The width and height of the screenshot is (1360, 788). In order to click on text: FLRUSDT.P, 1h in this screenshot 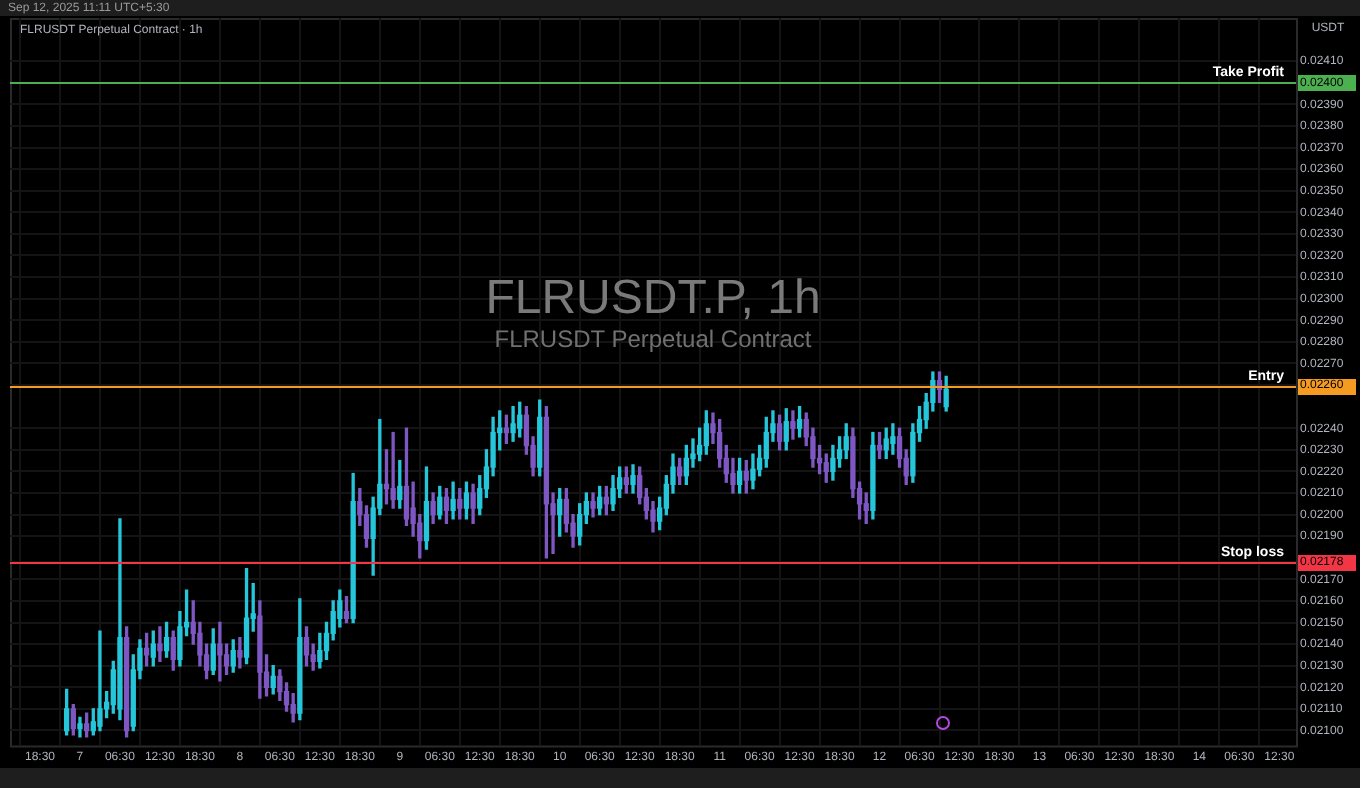, I will do `click(653, 298)`.